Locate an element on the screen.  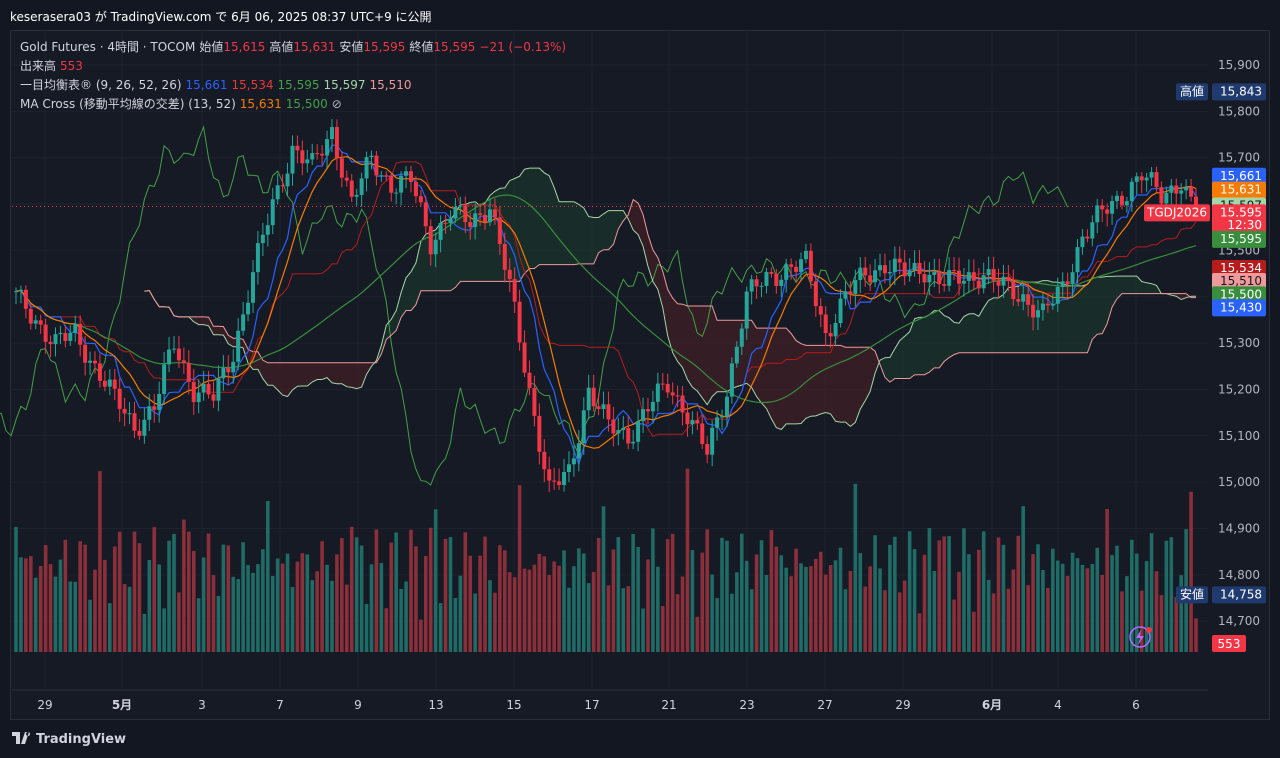
price-tick-label: 14,700 is located at coordinates (1239, 621).